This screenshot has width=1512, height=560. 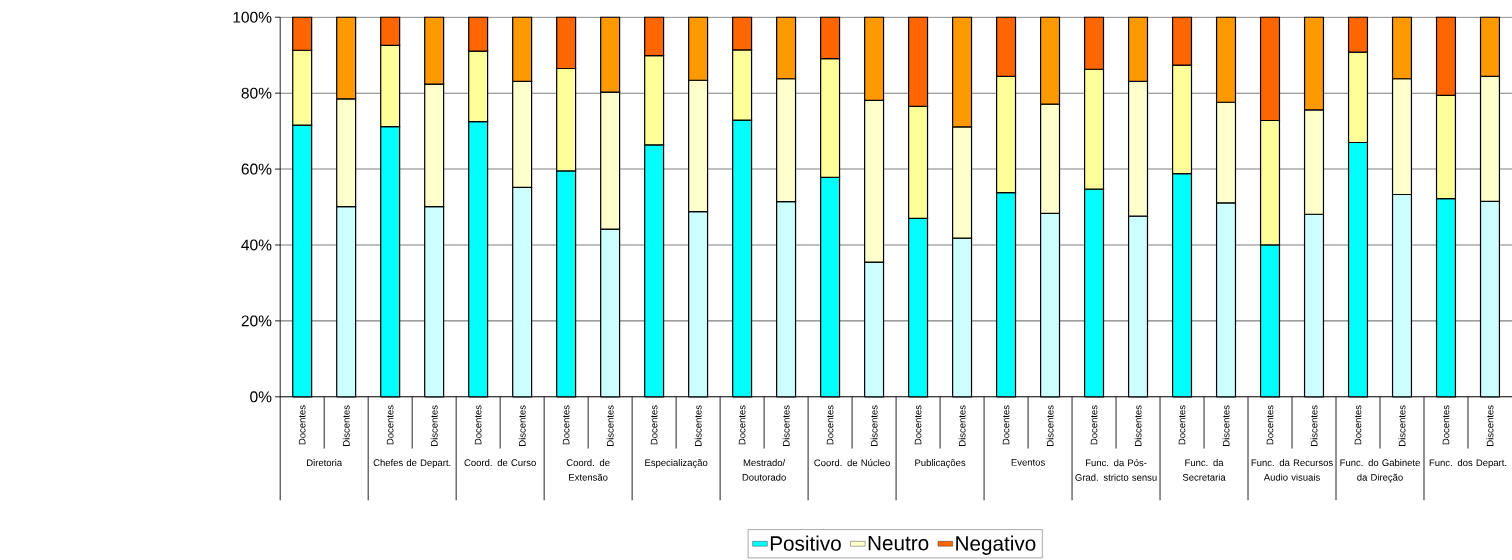 I want to click on y-tick-label: 20%, so click(x=256, y=321).